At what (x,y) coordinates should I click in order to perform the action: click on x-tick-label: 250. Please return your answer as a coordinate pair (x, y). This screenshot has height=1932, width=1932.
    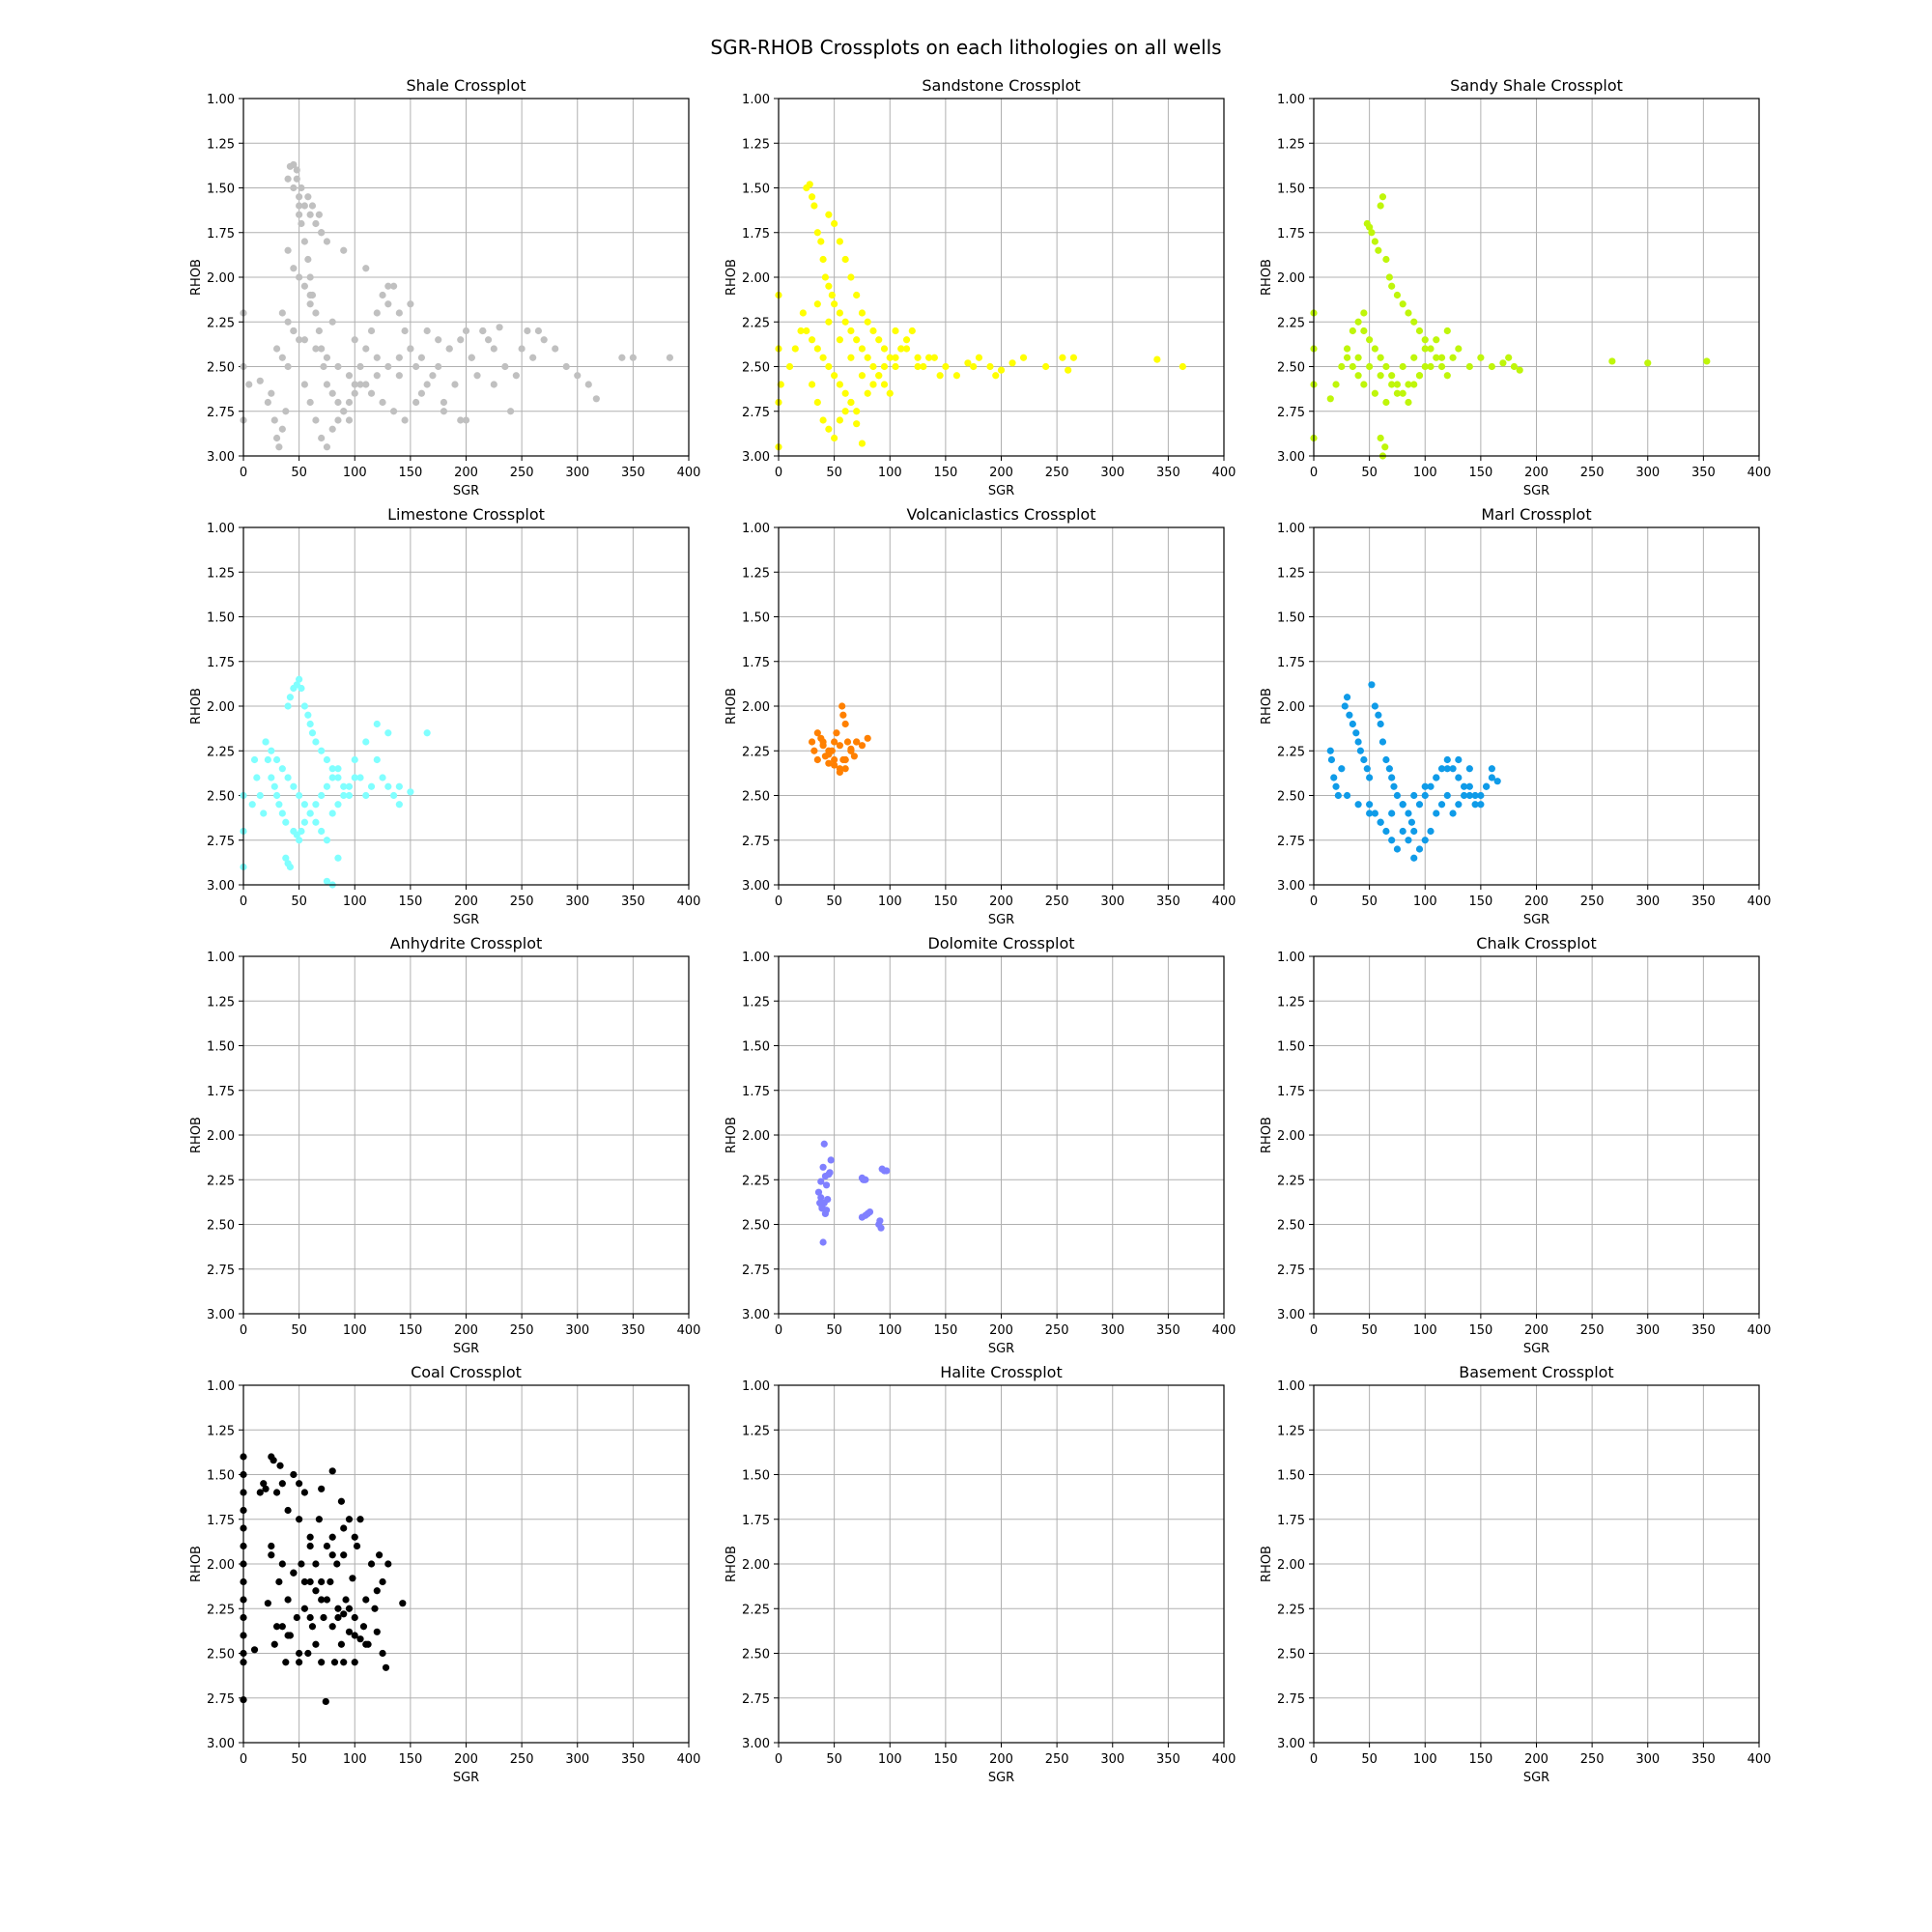
    Looking at the image, I should click on (1592, 1759).